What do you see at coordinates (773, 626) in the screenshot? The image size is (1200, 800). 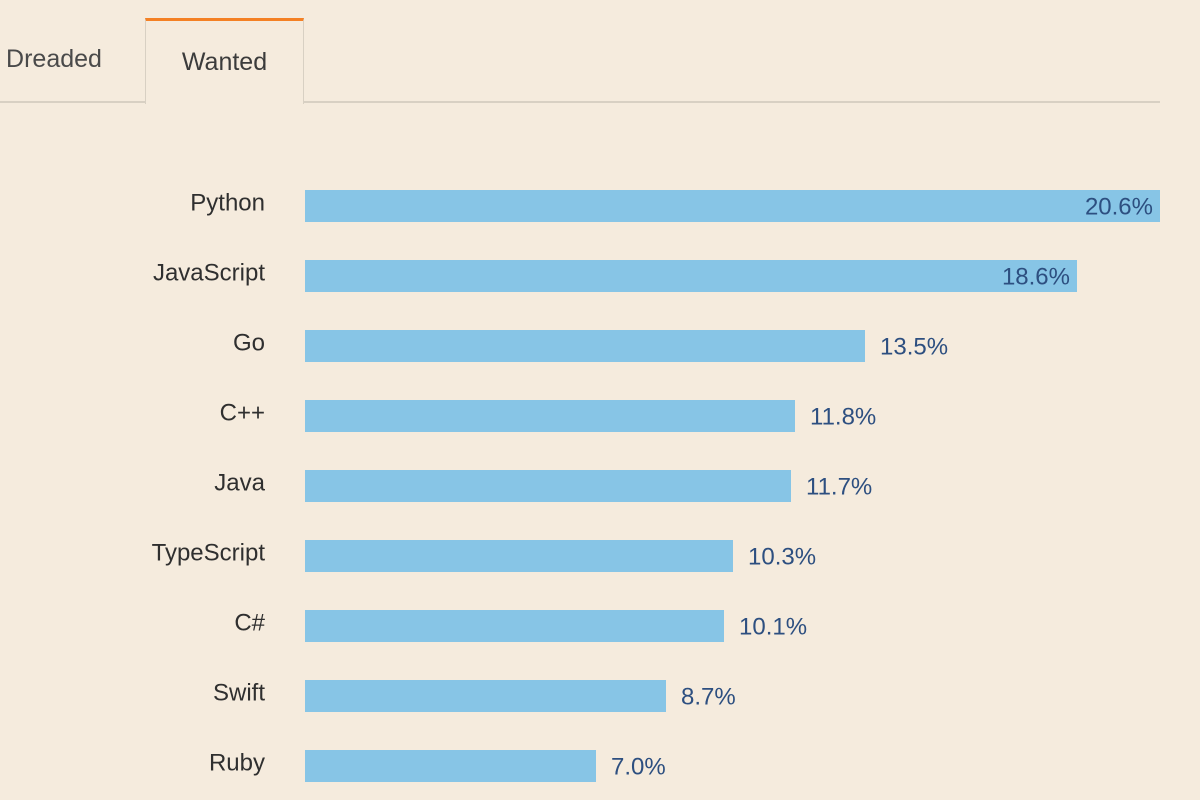 I see `value-label: 10.1%` at bounding box center [773, 626].